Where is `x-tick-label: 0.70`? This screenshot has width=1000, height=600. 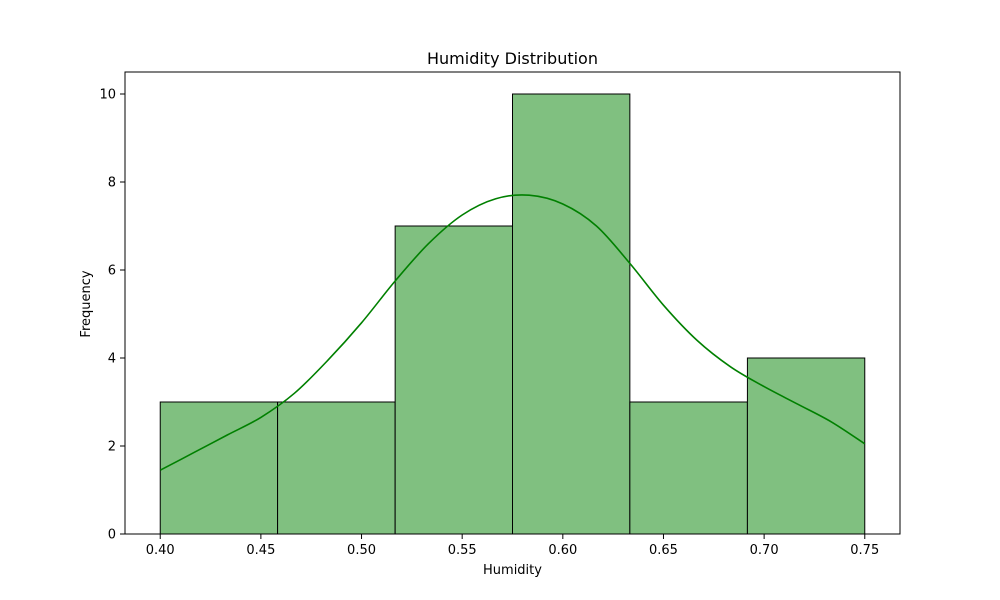
x-tick-label: 0.70 is located at coordinates (764, 550).